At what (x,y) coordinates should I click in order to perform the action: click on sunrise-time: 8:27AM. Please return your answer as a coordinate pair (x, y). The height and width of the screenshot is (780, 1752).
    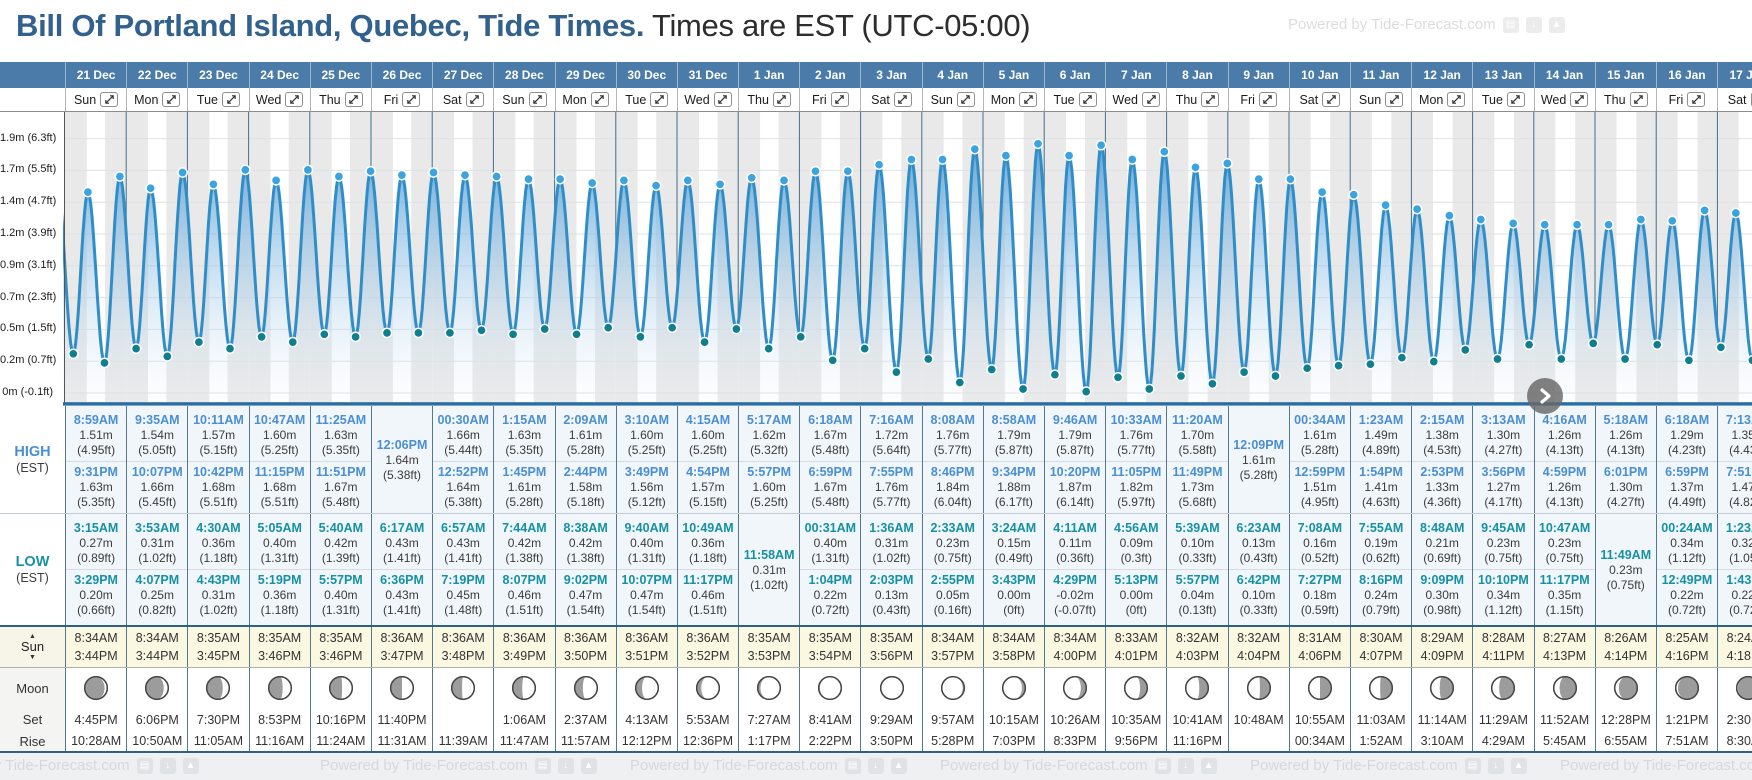
    Looking at the image, I should click on (1565, 637).